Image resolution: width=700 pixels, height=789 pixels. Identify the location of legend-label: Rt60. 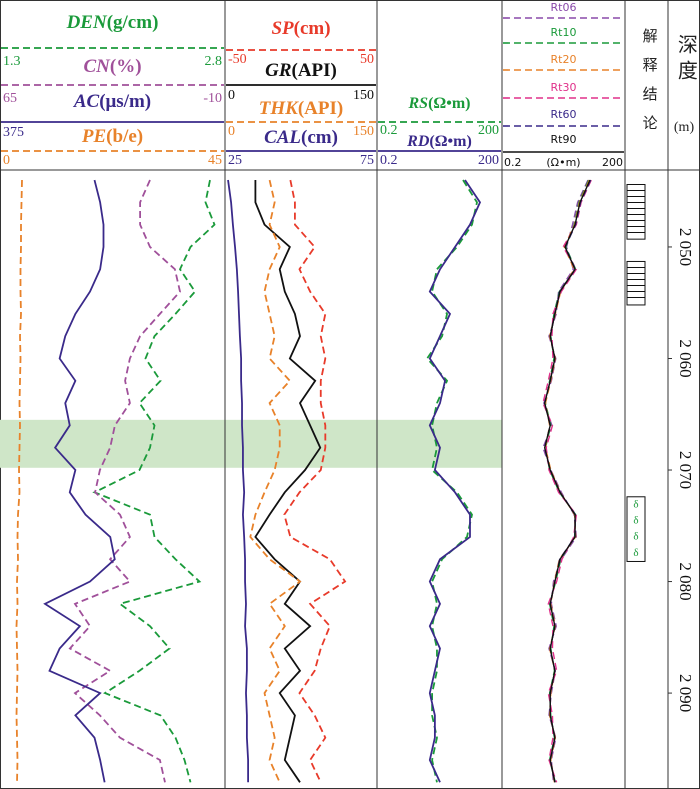
(564, 114).